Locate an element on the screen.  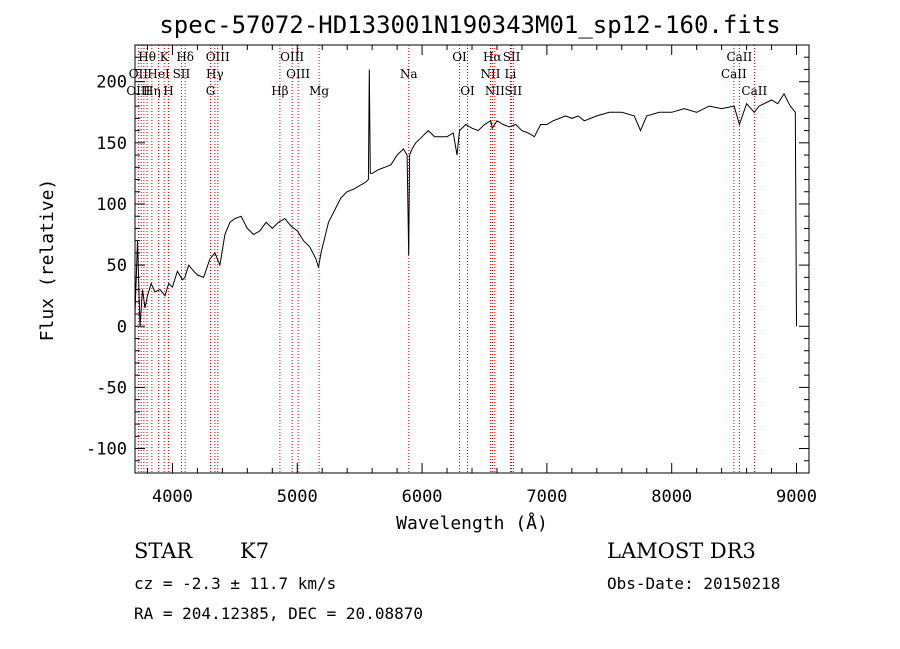
line-marker-label: Hη is located at coordinates (152, 91).